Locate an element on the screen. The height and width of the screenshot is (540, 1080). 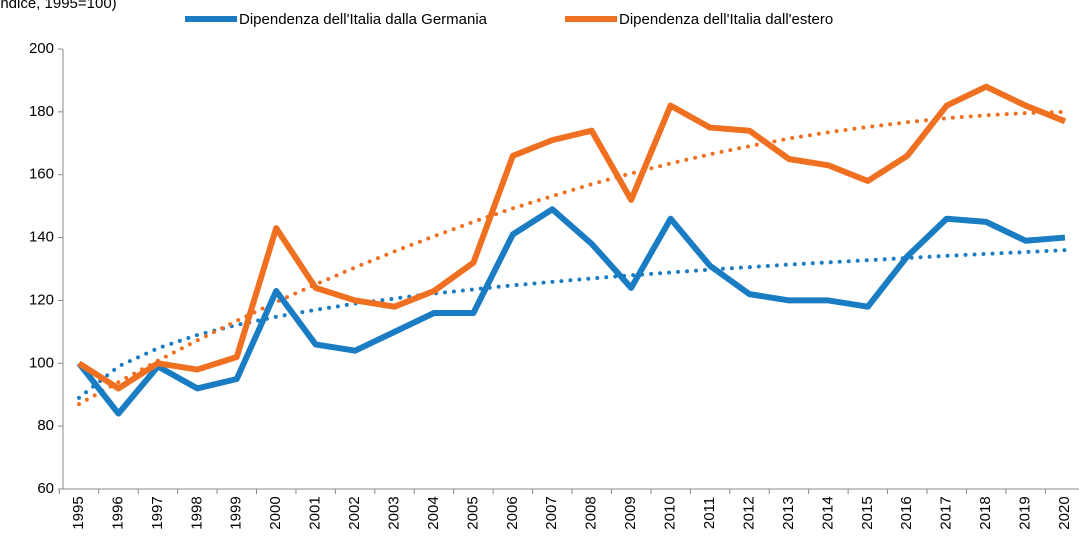
y-tick-label: 180 is located at coordinates (41, 111).